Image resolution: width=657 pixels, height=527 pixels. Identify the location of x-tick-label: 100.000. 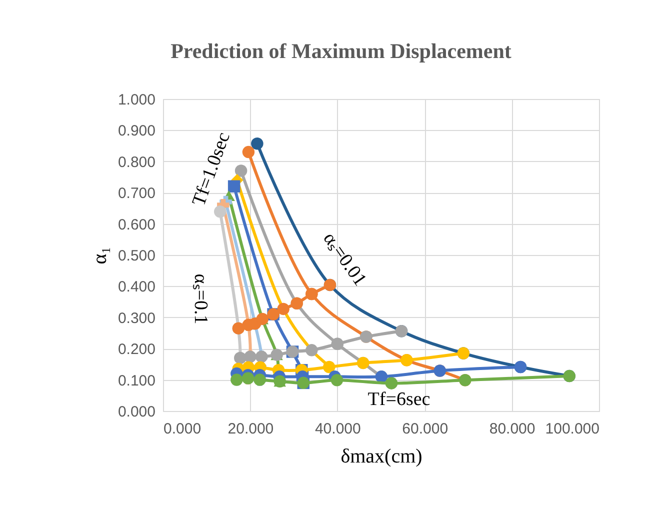
(572, 429).